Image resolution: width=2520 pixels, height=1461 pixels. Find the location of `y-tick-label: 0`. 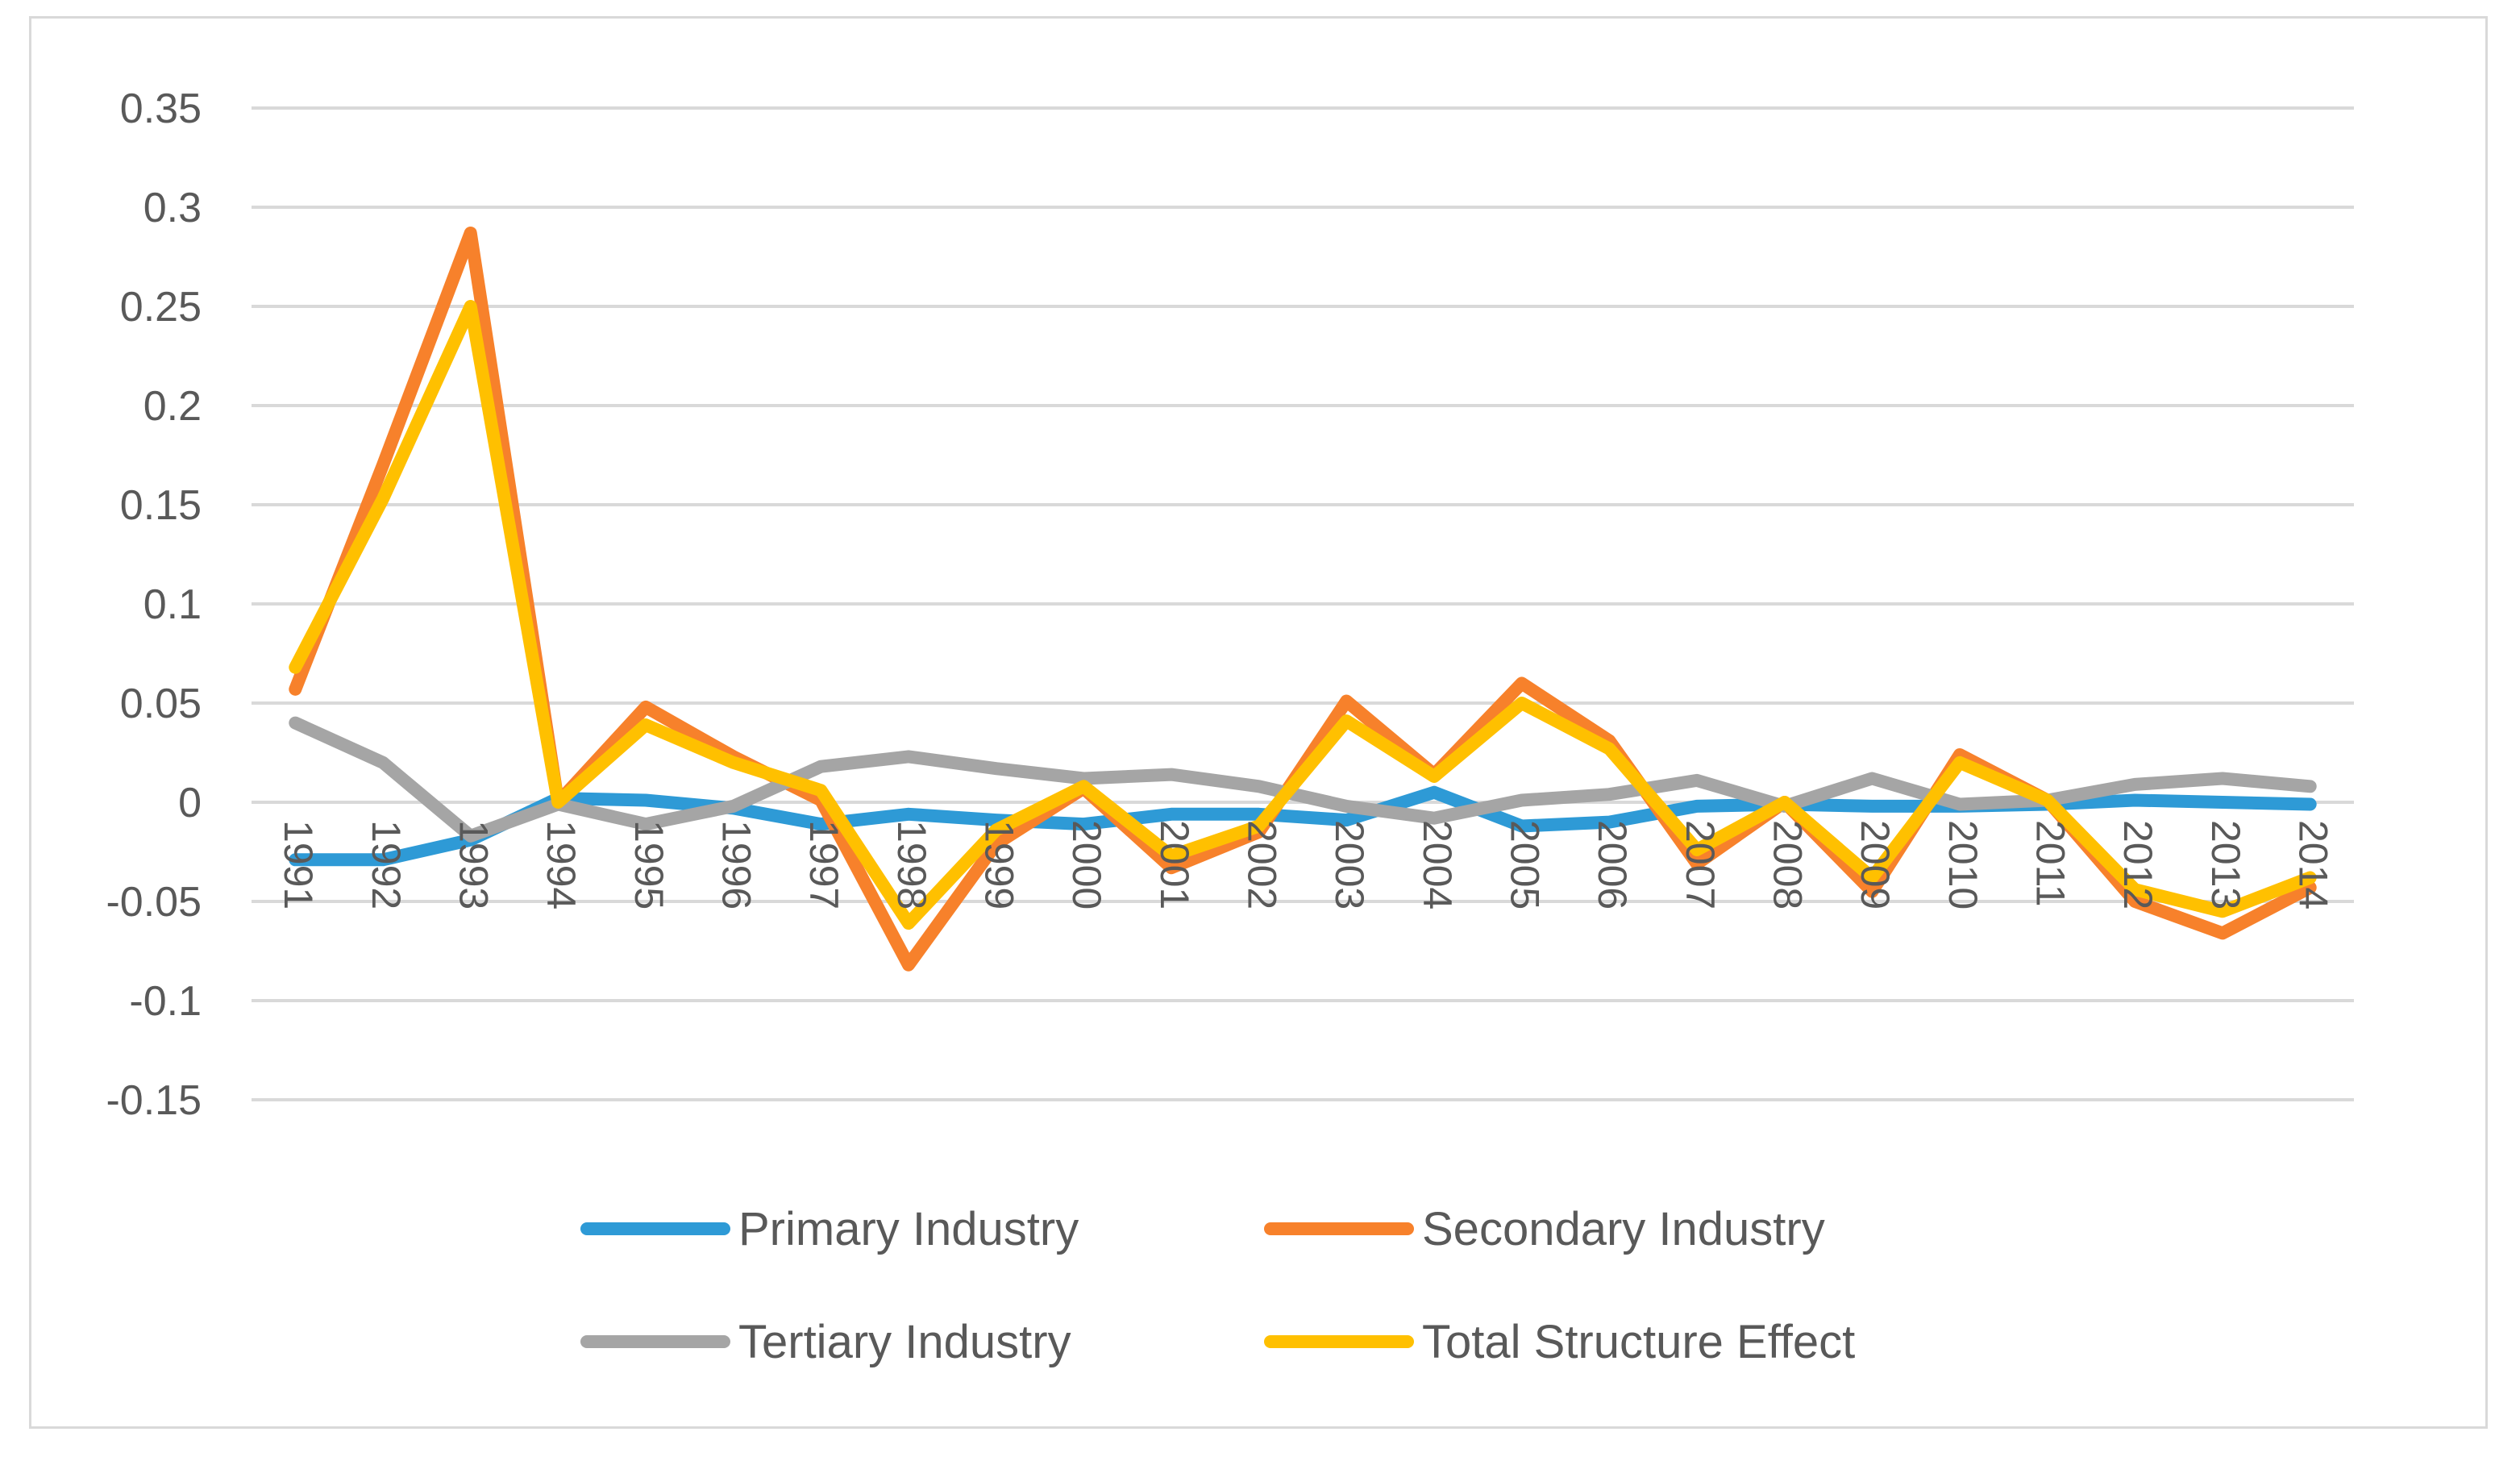

y-tick-label: 0 is located at coordinates (190, 803).